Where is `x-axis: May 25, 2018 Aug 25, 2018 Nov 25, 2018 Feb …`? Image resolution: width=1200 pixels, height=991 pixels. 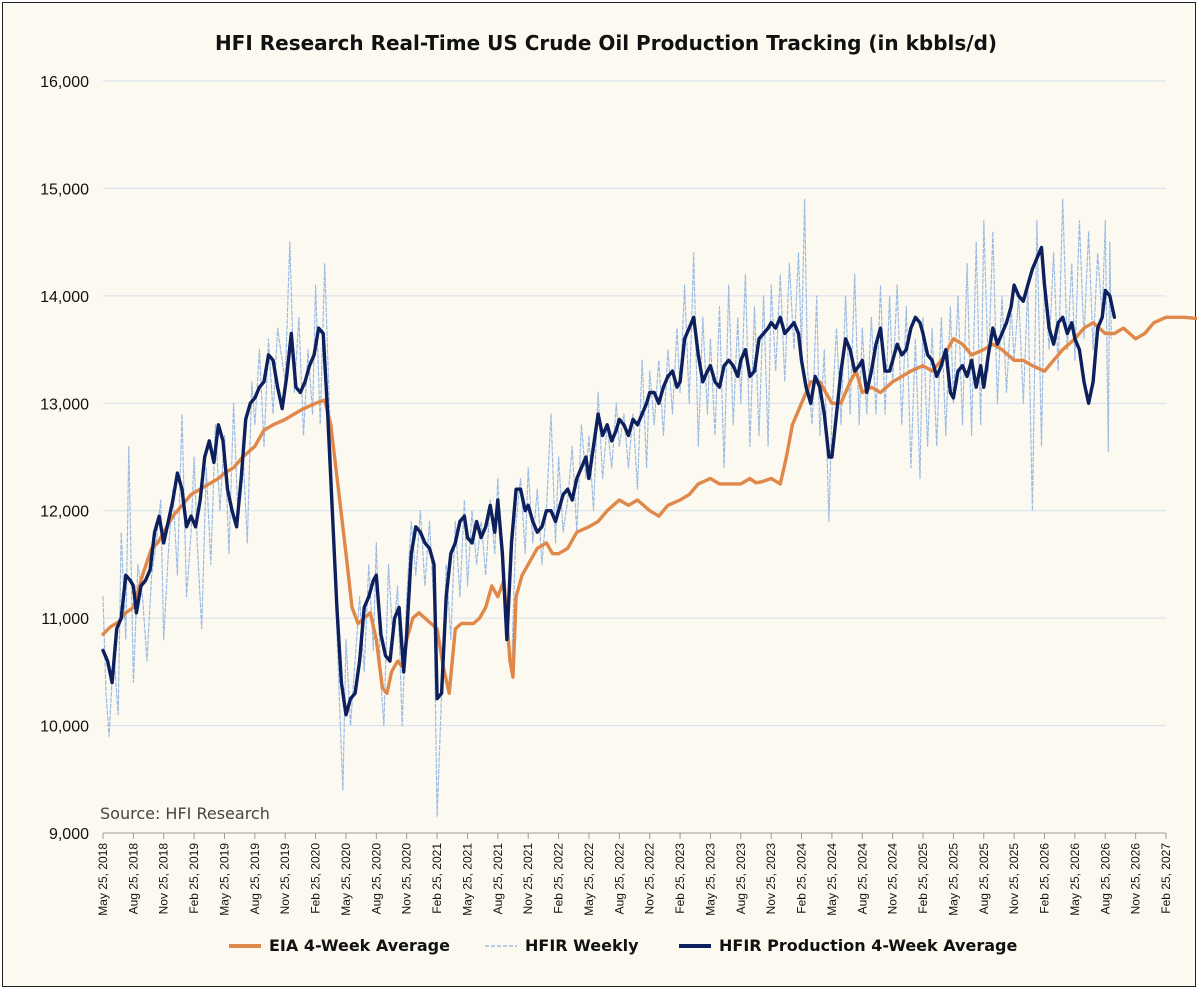
x-axis: May 25, 2018 Aug 25, 2018 Nov 25, 2018 Feb … is located at coordinates (634, 874).